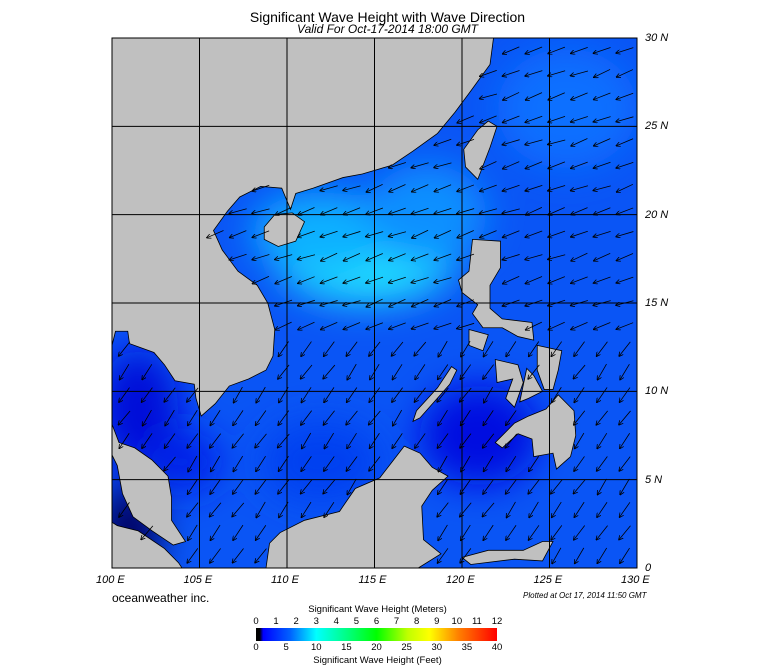  What do you see at coordinates (376, 647) in the screenshot?
I see `colorbar-feet-tick: 20` at bounding box center [376, 647].